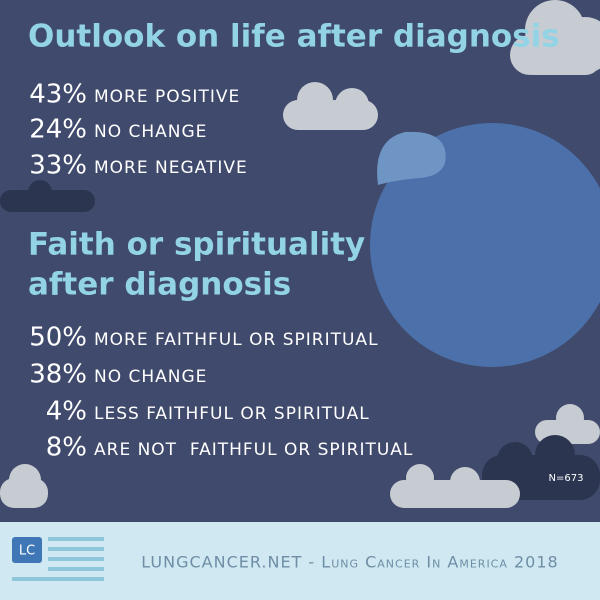 The height and width of the screenshot is (600, 600). Describe the element at coordinates (66, 412) in the screenshot. I see `percent: 4%` at that location.